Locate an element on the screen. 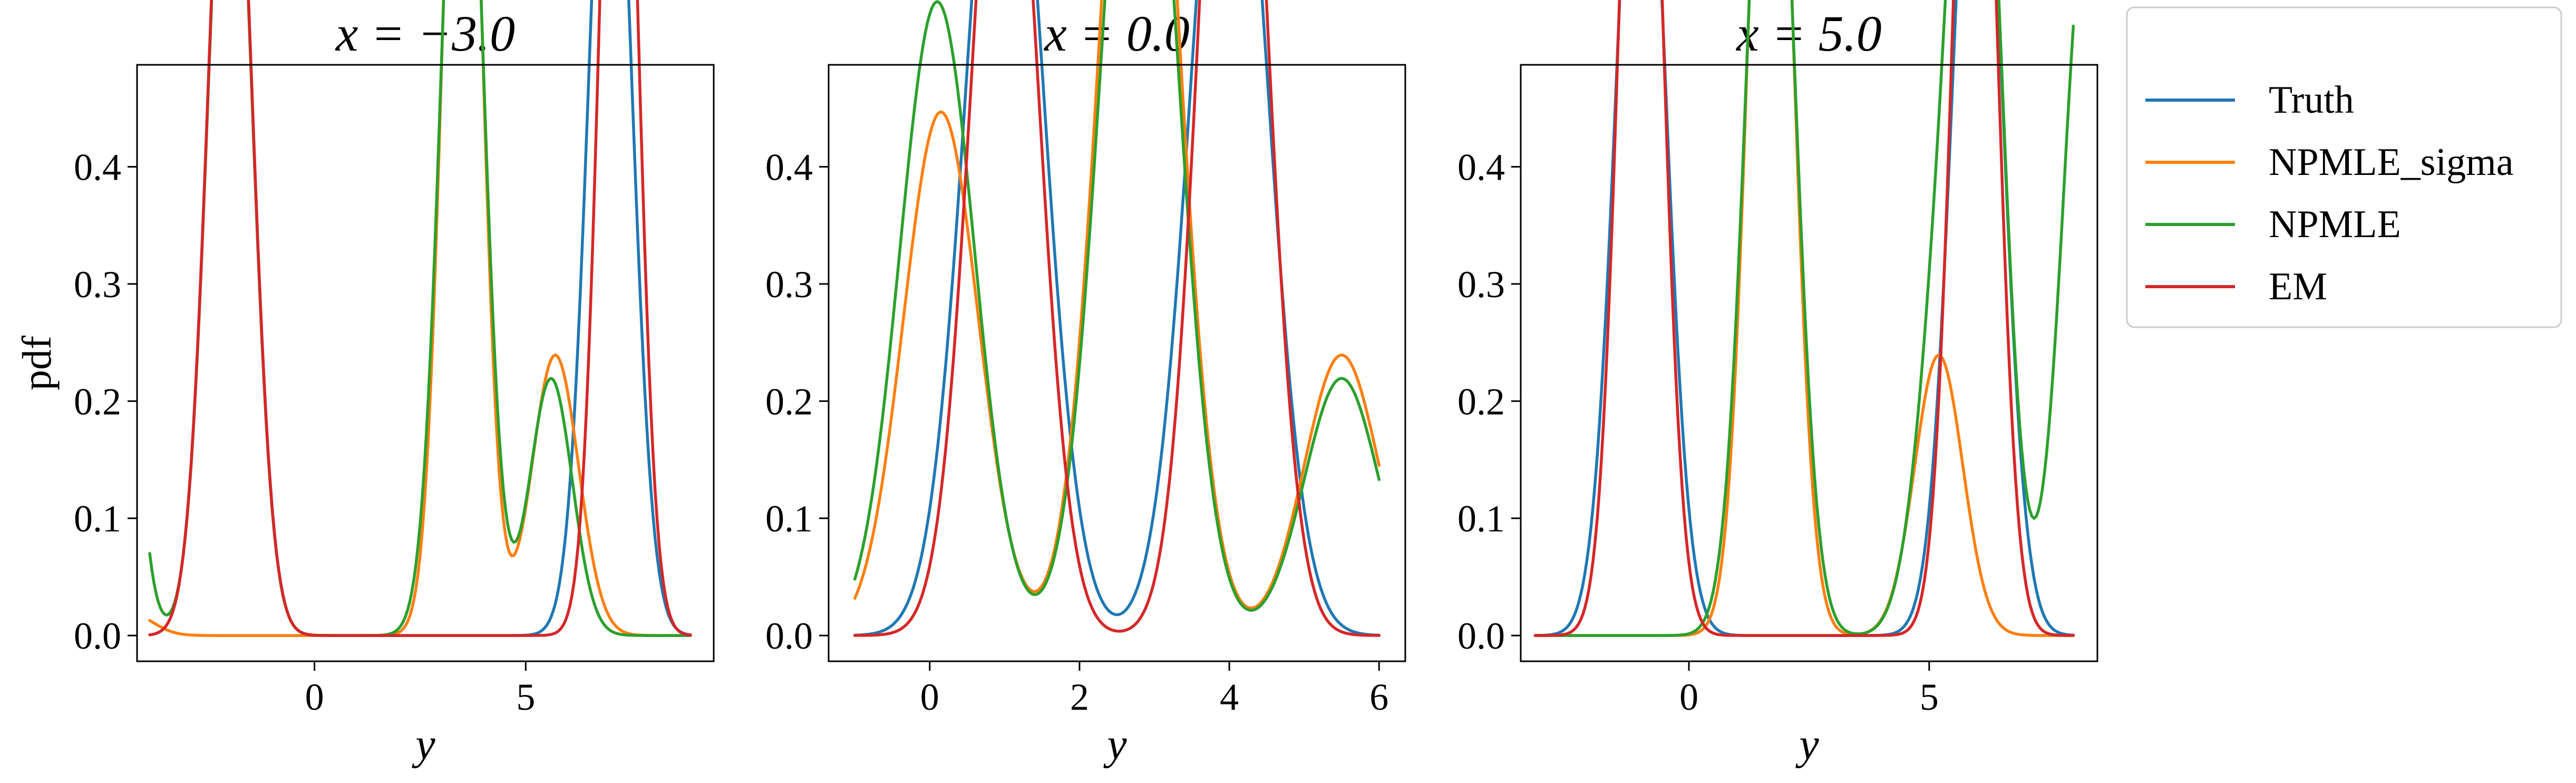  legend-entry-truth: Truth is located at coordinates (2249, 100).